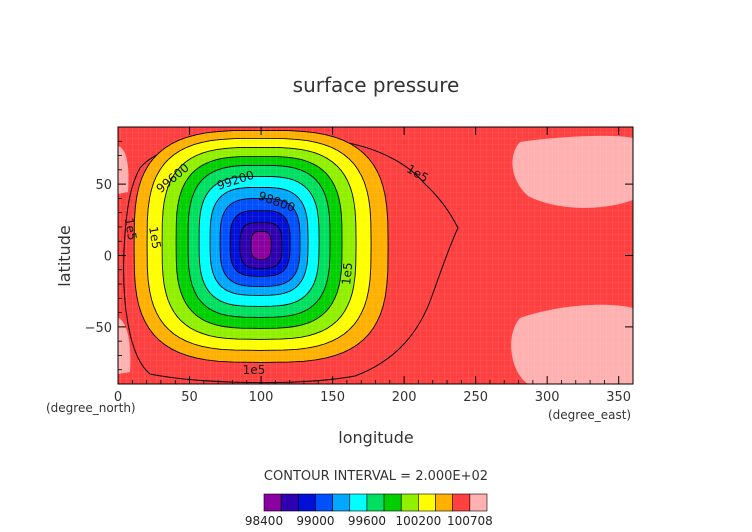  Describe the element at coordinates (98, 328) in the screenshot. I see `y-tick-label: −50` at that location.